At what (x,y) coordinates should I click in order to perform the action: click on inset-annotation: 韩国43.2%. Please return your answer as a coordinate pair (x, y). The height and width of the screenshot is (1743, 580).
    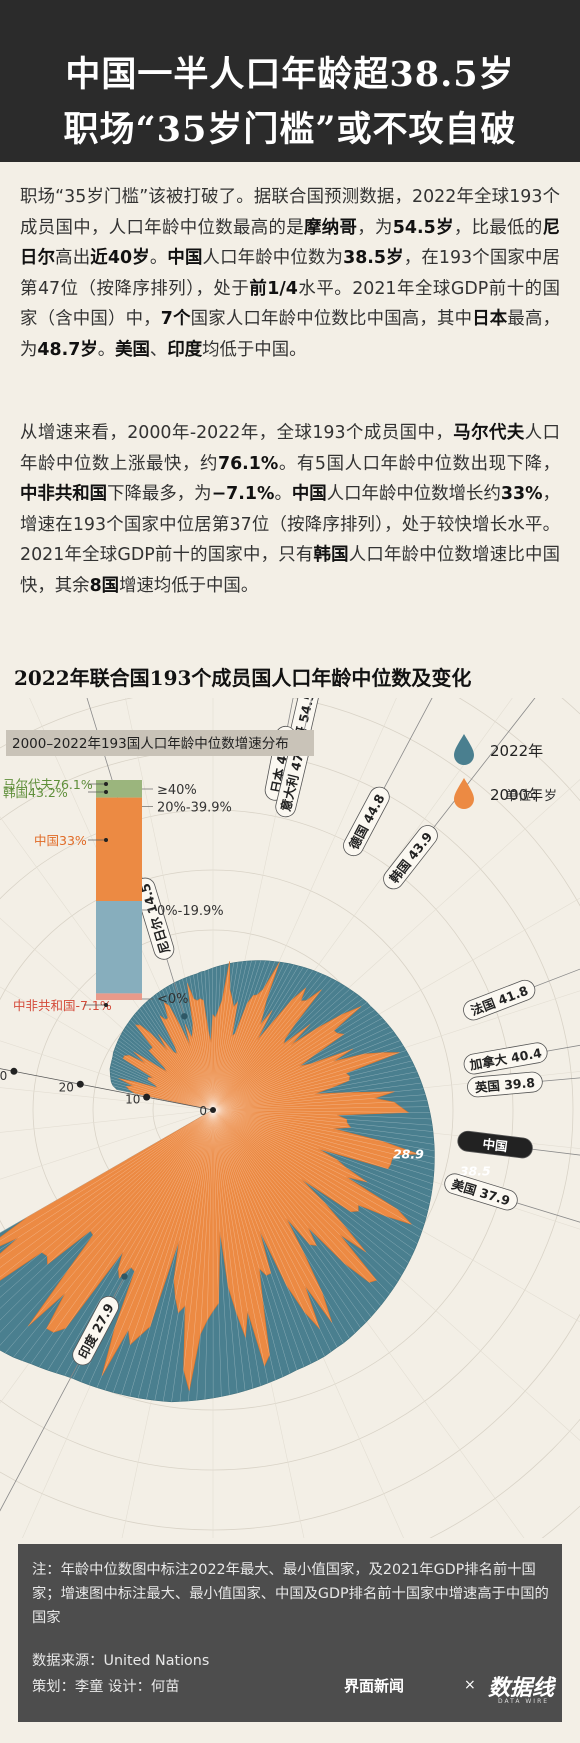
    Looking at the image, I should click on (35, 792).